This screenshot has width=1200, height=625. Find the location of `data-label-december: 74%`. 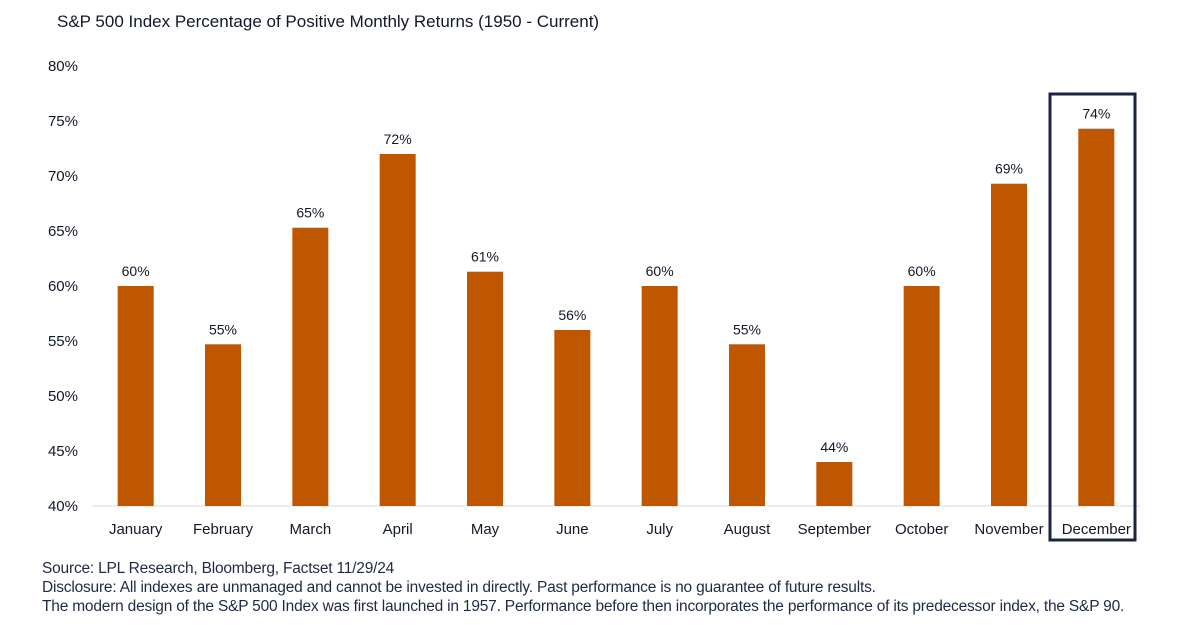

data-label-december: 74% is located at coordinates (1096, 114).